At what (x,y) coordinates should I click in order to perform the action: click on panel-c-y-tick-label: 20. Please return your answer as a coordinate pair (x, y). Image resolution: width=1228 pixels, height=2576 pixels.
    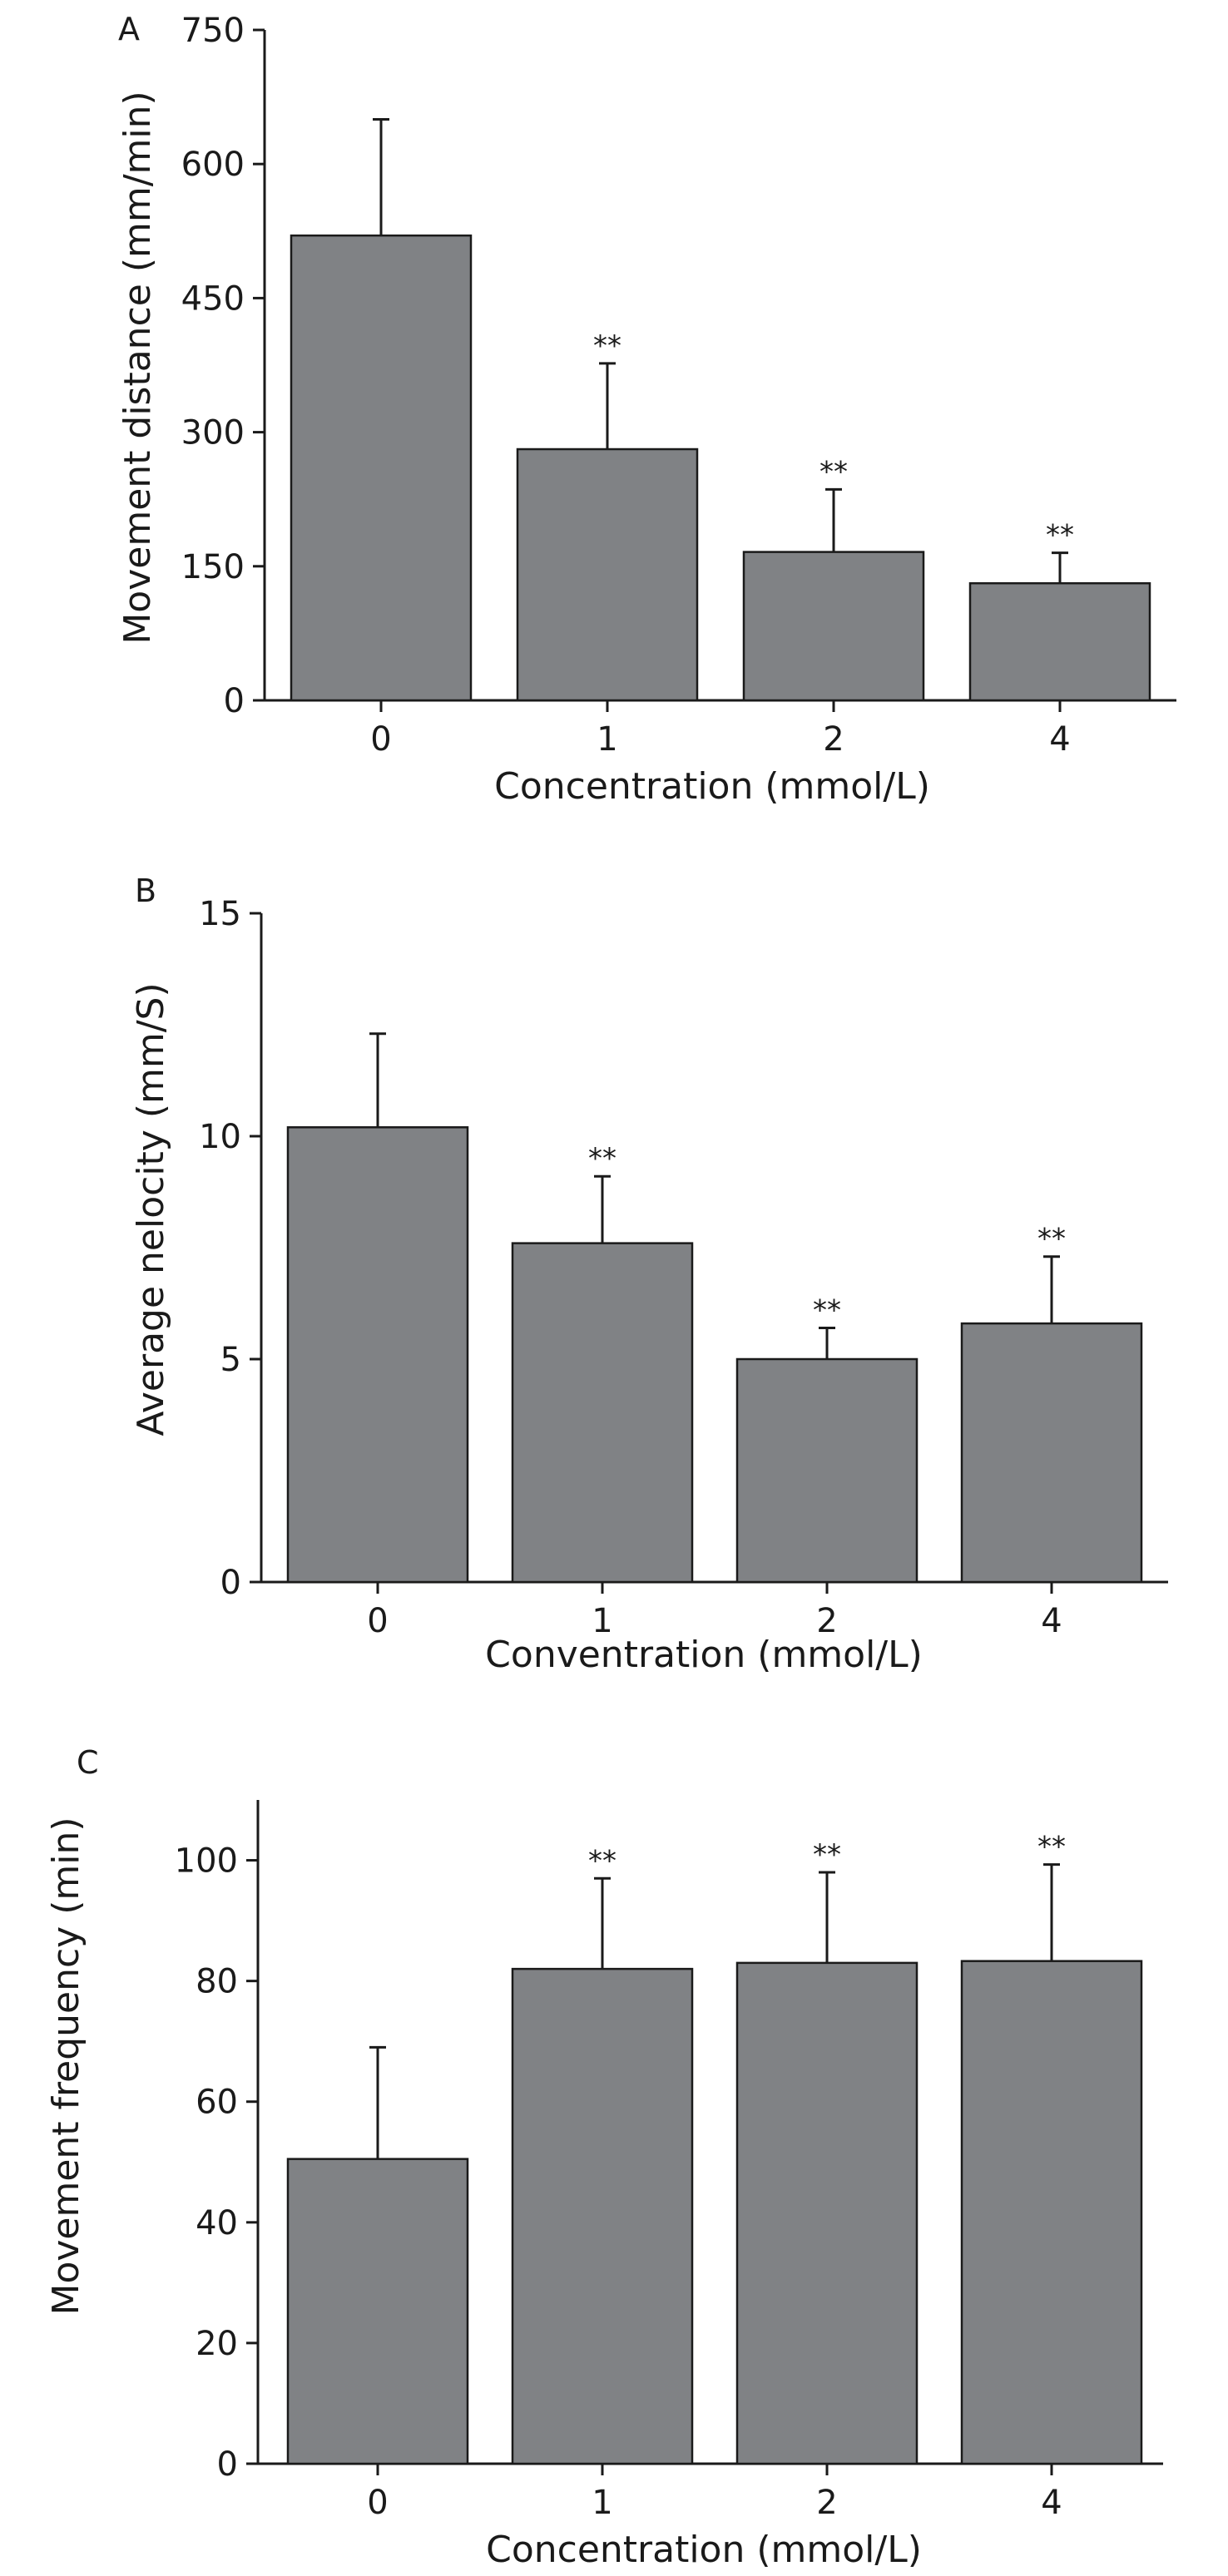
    Looking at the image, I should click on (217, 2344).